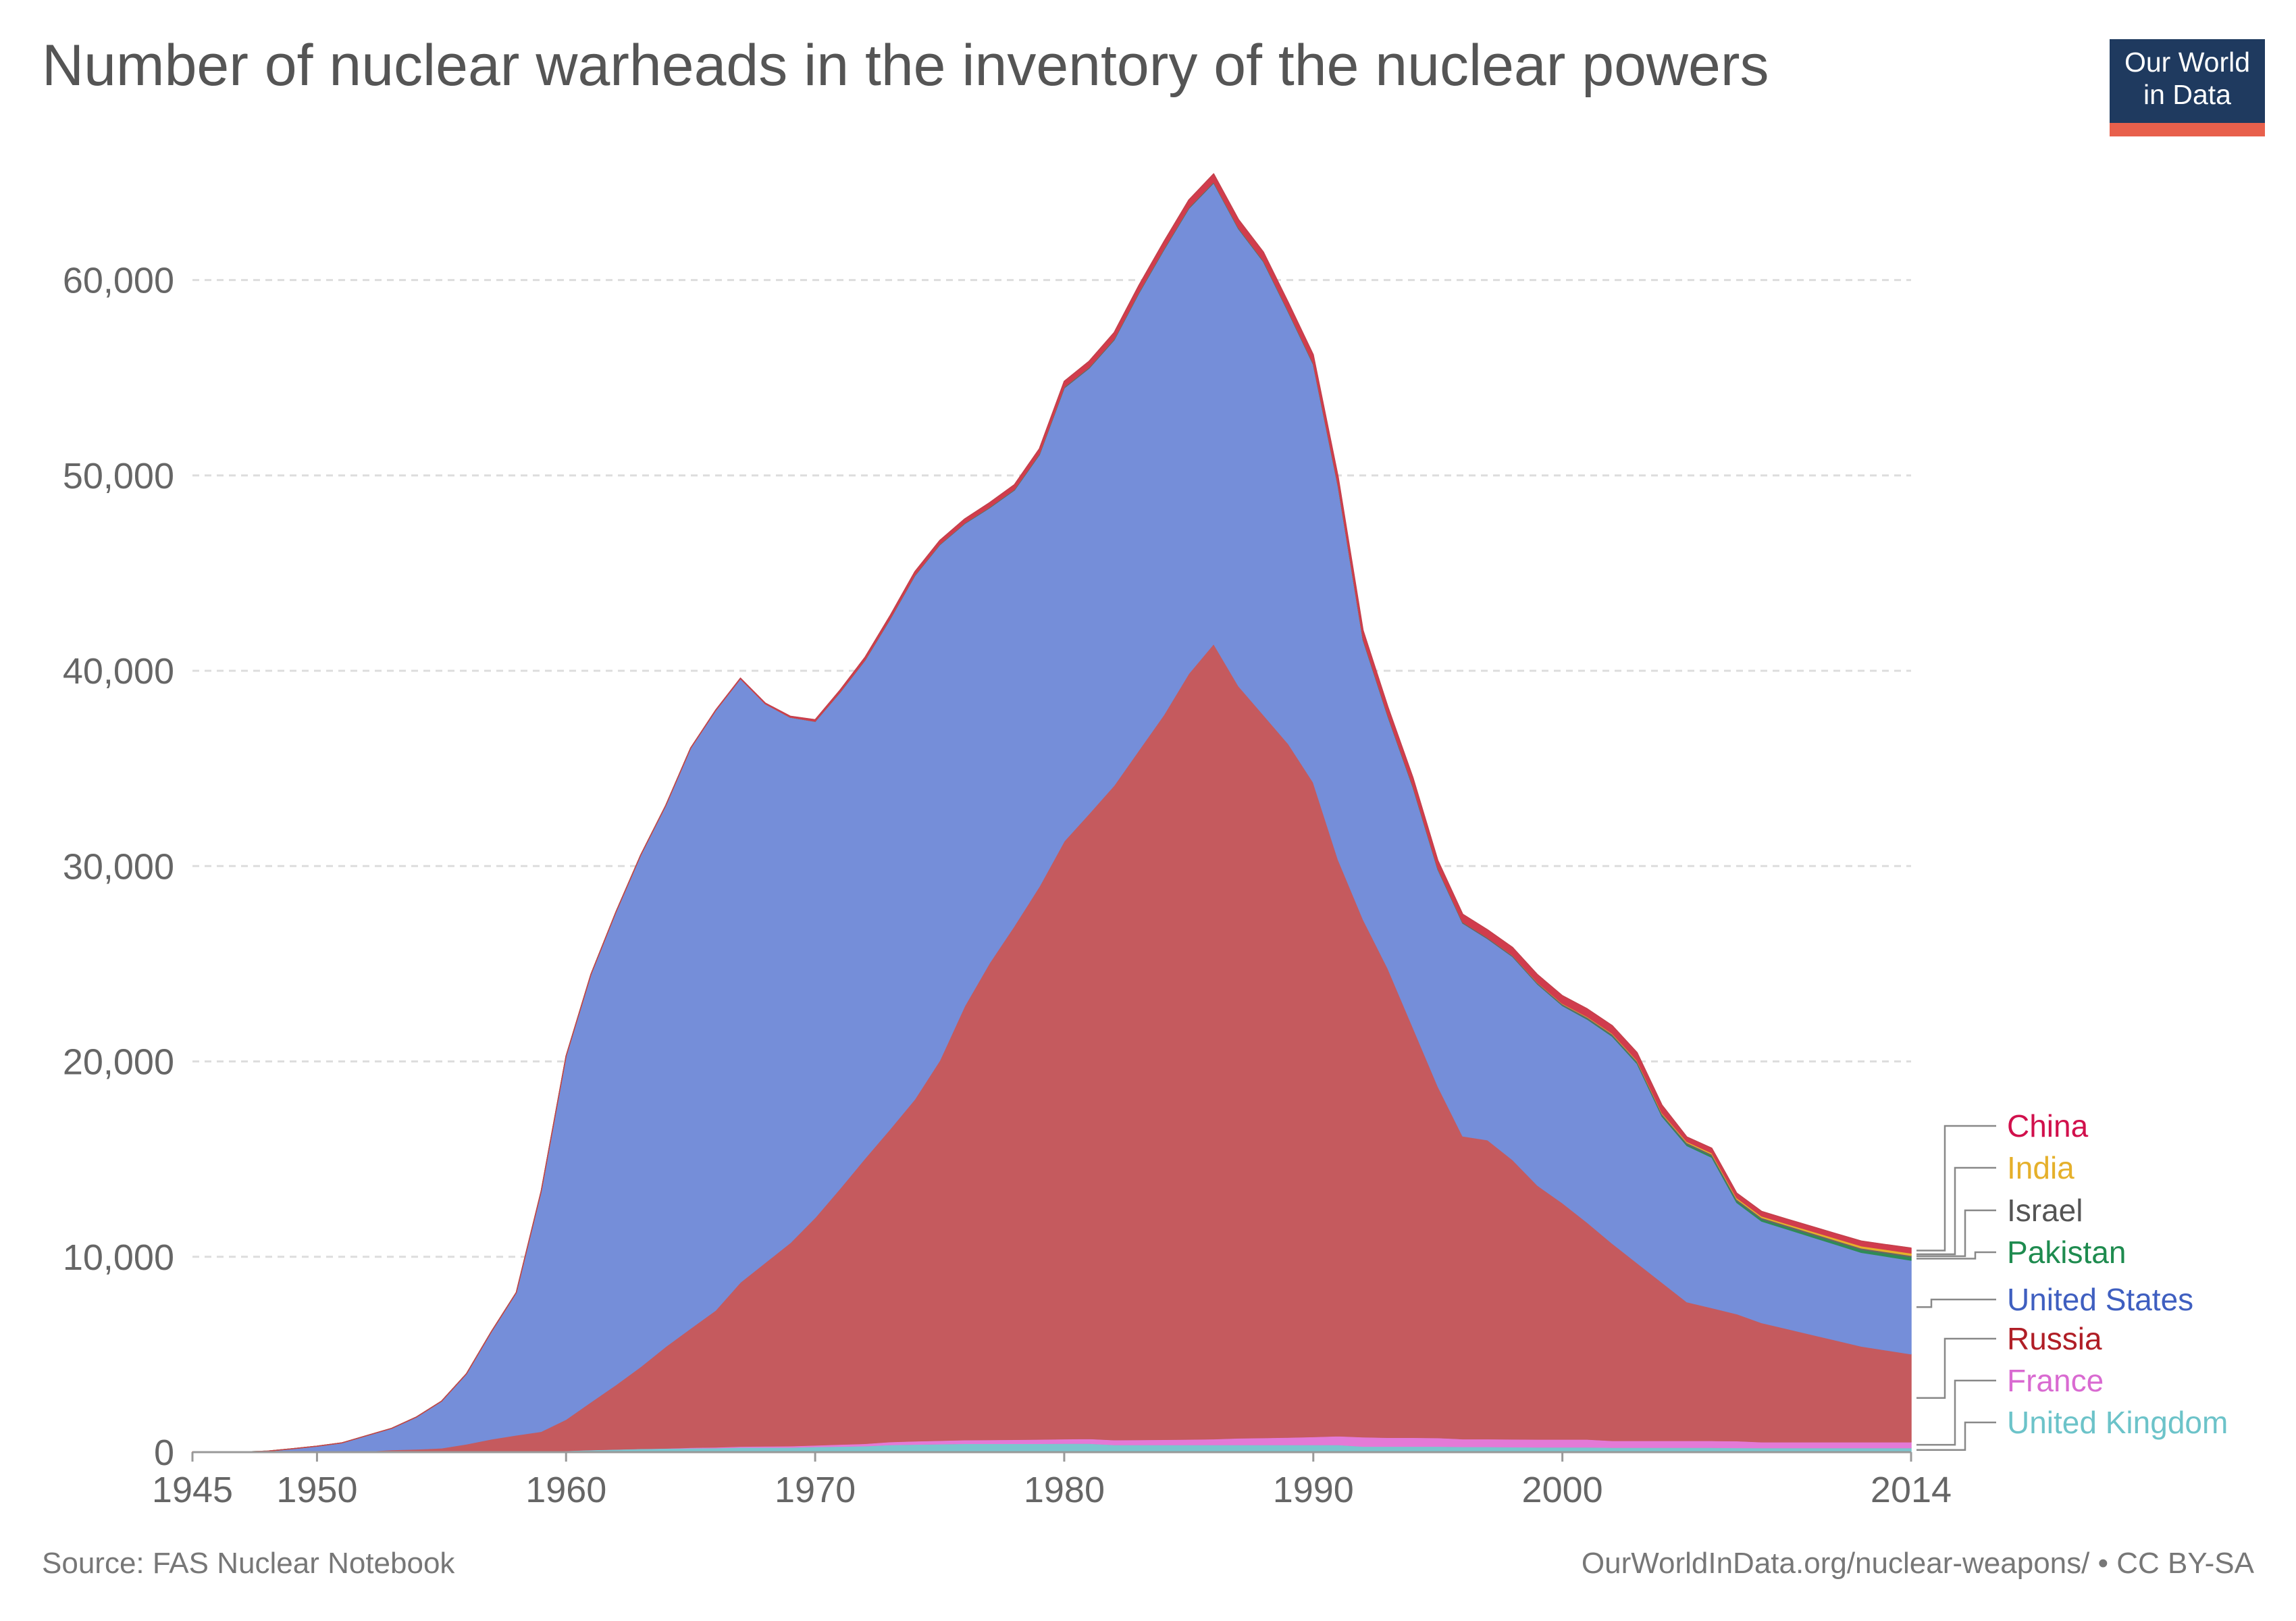 The height and width of the screenshot is (1621, 2296). Describe the element at coordinates (118, 1062) in the screenshot. I see `y-tick-label: 20,000` at that location.